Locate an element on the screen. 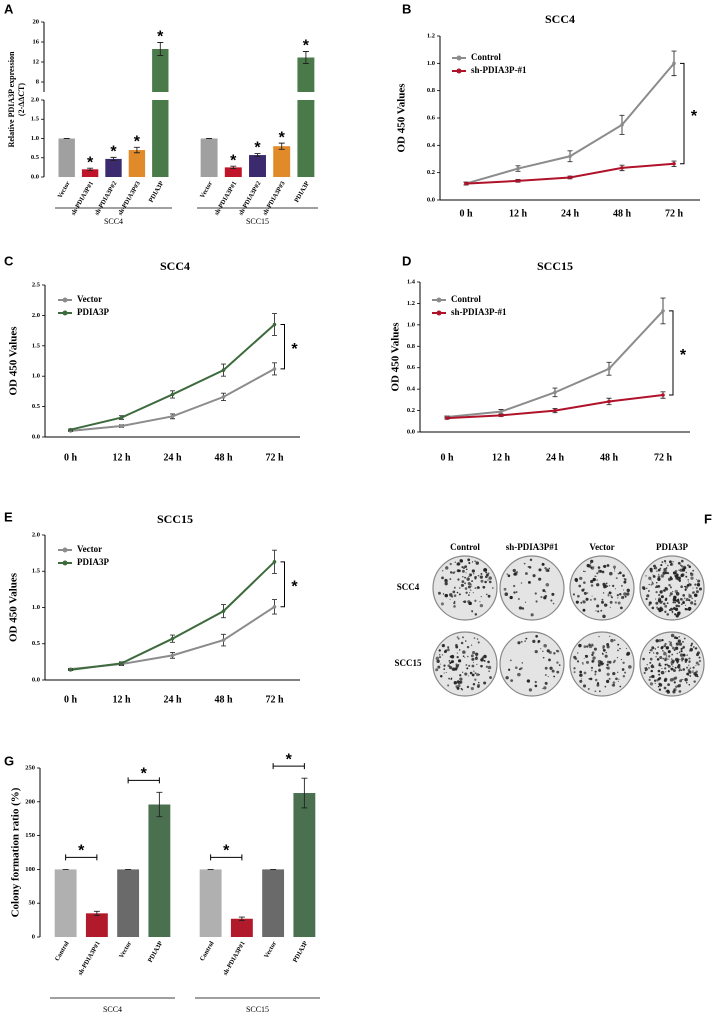 This screenshot has width=724, height=1016. x-tick-label: 12 h is located at coordinates (121, 699).